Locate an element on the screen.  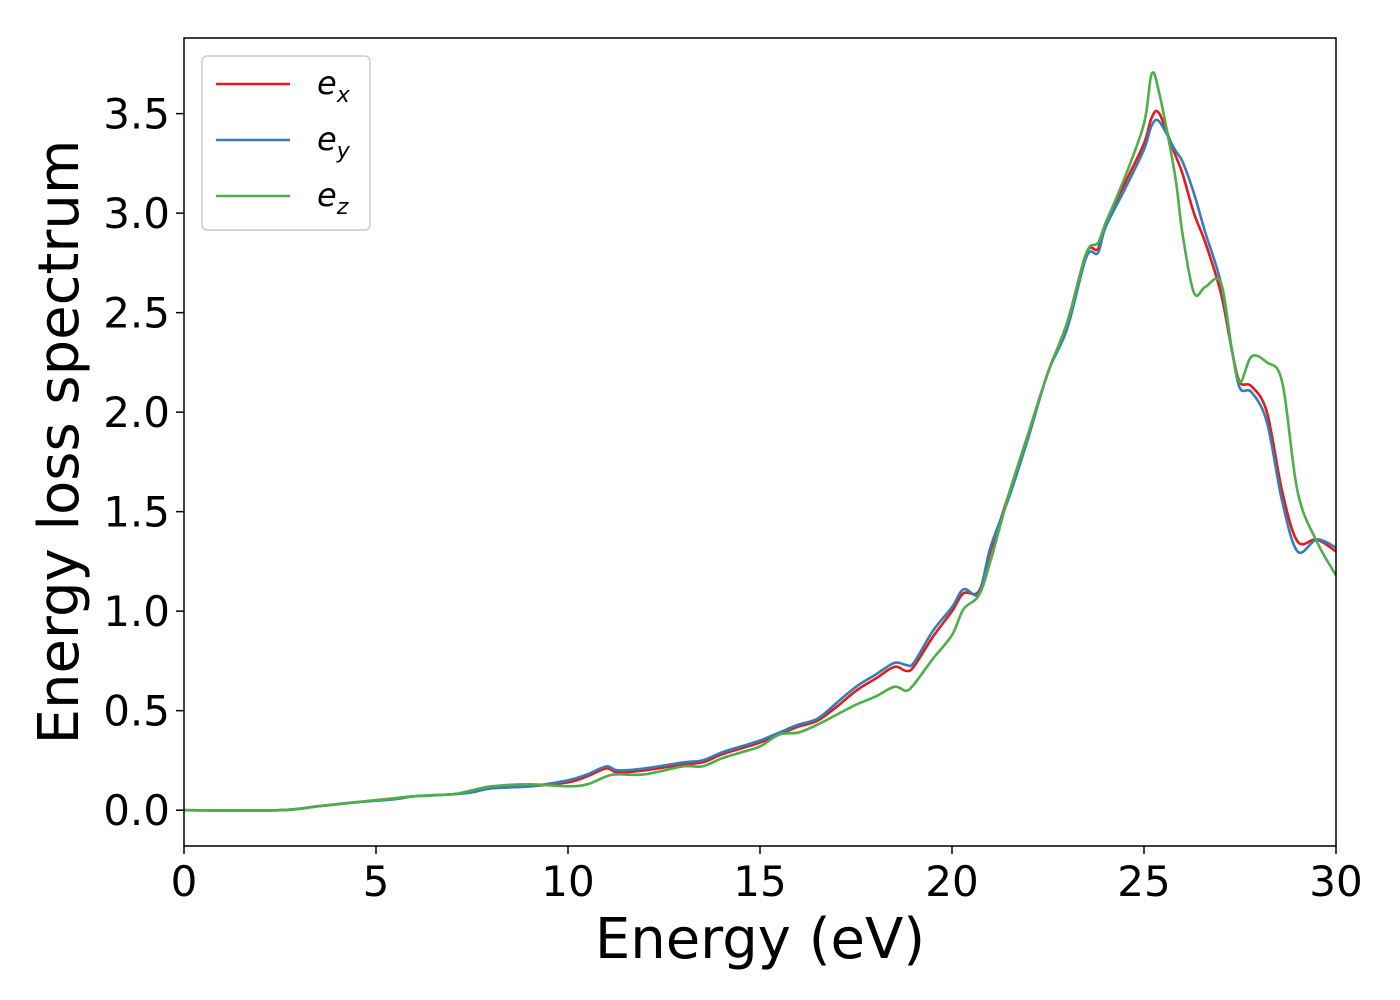
x-tick-label: 30 is located at coordinates (1335, 881).